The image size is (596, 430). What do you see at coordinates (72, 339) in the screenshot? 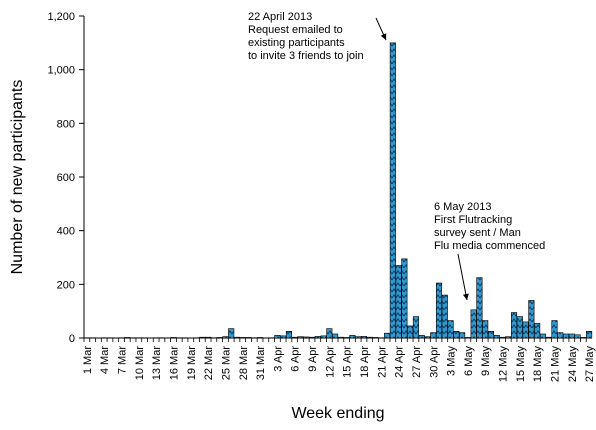
I see `y-tick-label: 0` at bounding box center [72, 339].